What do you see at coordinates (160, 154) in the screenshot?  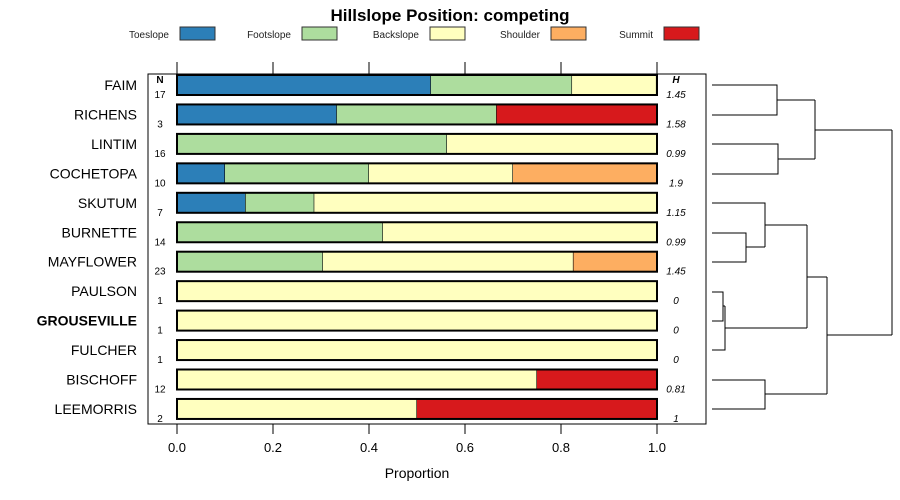 I see `n-value: 16` at bounding box center [160, 154].